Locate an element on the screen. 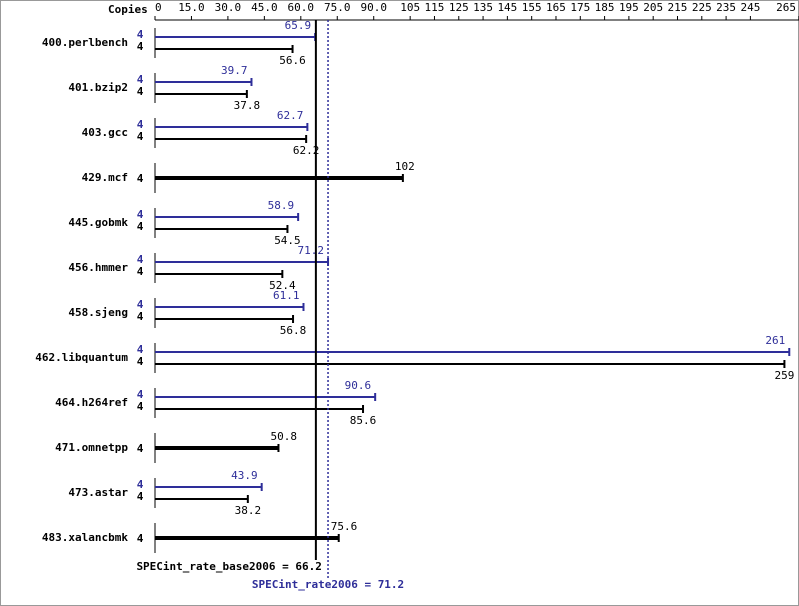 Image resolution: width=799 pixels, height=606 pixels. category-label: 429.mcf is located at coordinates (105, 177).